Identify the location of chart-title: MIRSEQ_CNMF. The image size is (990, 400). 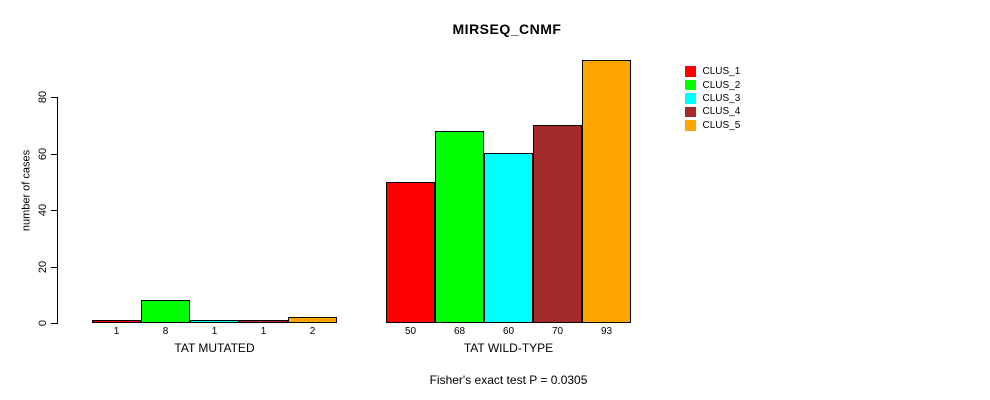
(507, 29).